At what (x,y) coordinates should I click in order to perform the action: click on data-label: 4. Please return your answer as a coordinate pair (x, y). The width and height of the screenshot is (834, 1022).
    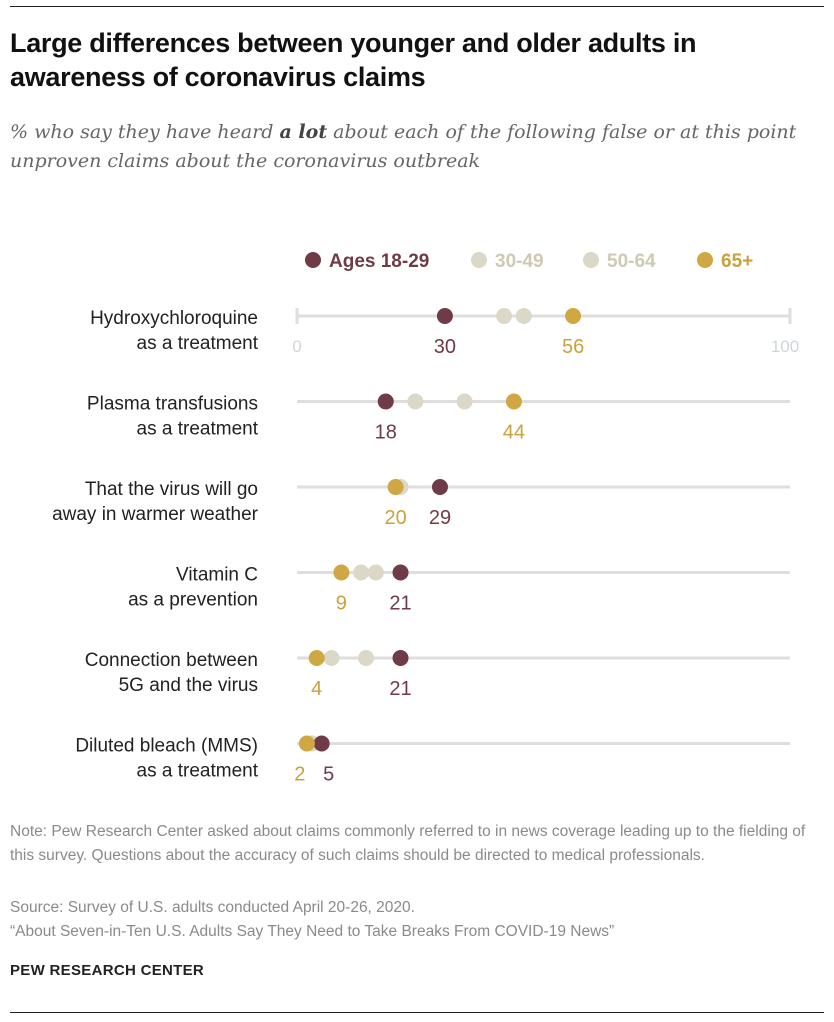
    Looking at the image, I should click on (316, 689).